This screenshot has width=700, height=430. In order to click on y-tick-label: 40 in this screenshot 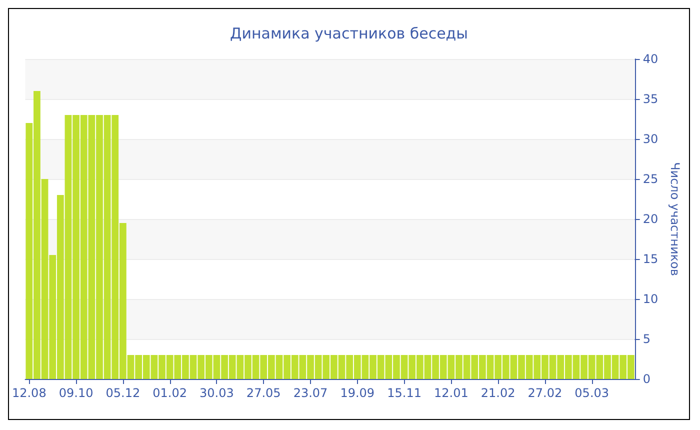, I will do `click(650, 59)`.